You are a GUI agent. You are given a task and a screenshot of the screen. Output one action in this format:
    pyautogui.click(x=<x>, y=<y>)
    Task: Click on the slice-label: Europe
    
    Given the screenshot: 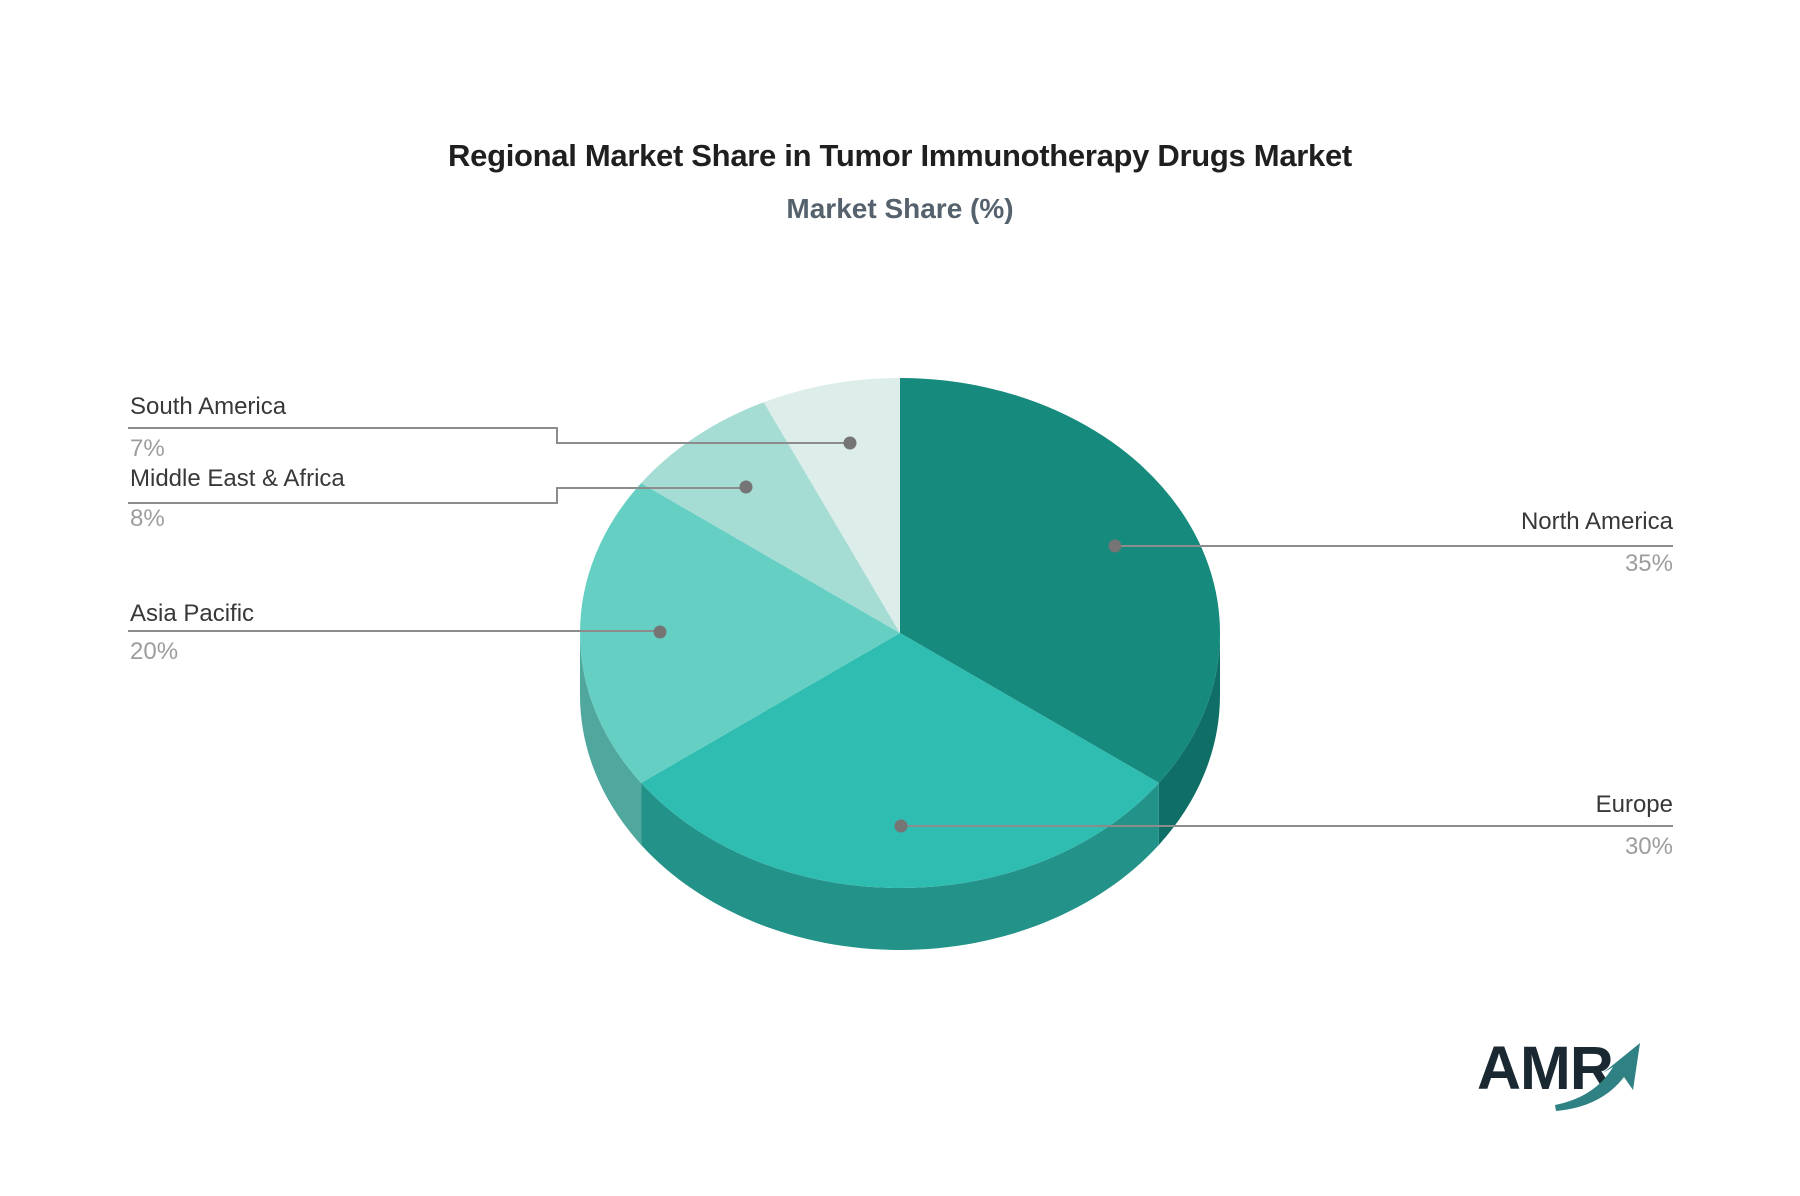 What is the action you would take?
    pyautogui.click(x=1634, y=804)
    